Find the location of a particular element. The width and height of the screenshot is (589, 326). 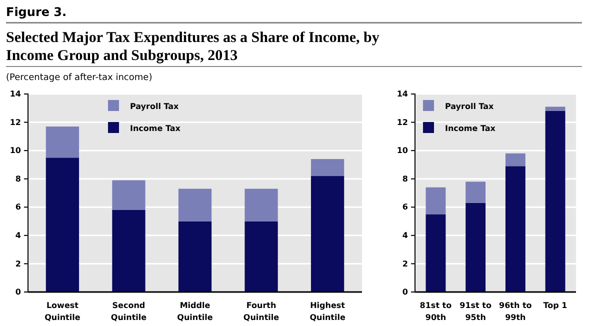

chart-subtitle: (Percentage of after-tax income) is located at coordinates (79, 78).